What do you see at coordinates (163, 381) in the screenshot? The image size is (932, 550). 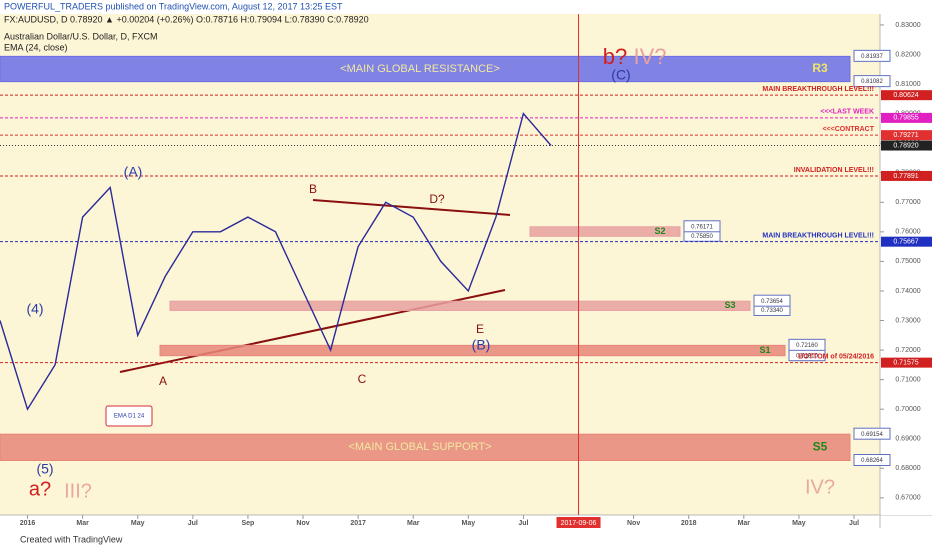 I see `wave-label: A` at bounding box center [163, 381].